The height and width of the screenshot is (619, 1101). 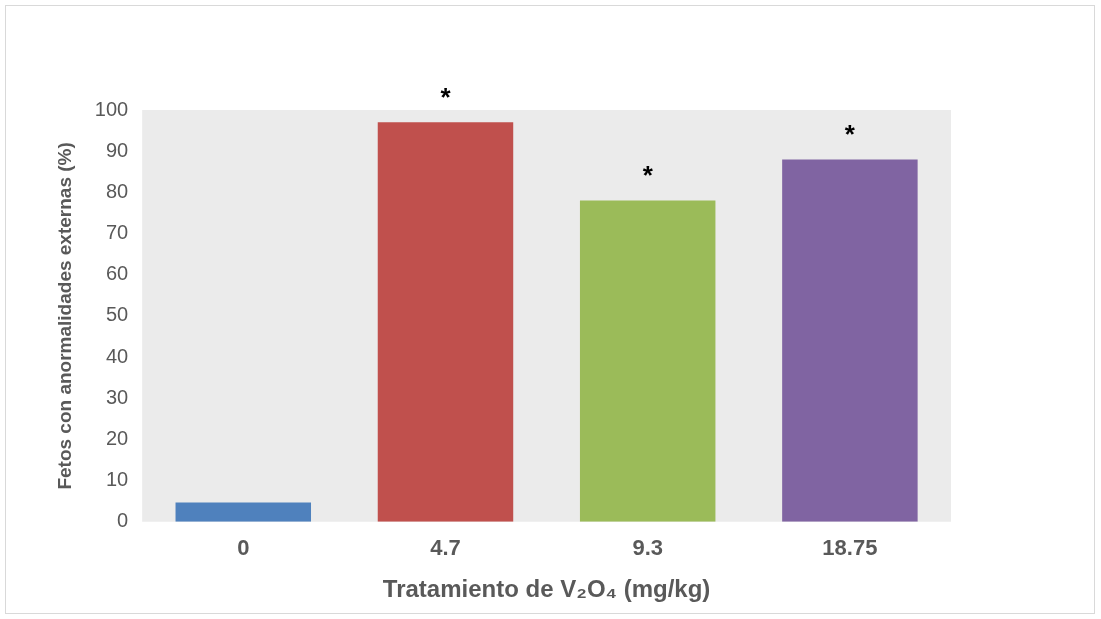 I want to click on y-tick-label: 70, so click(x=117, y=232).